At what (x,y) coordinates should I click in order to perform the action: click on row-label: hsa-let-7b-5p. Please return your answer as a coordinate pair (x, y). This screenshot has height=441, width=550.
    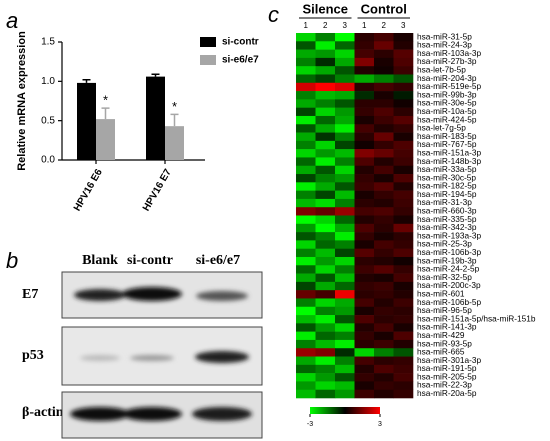
    Looking at the image, I should click on (441, 70).